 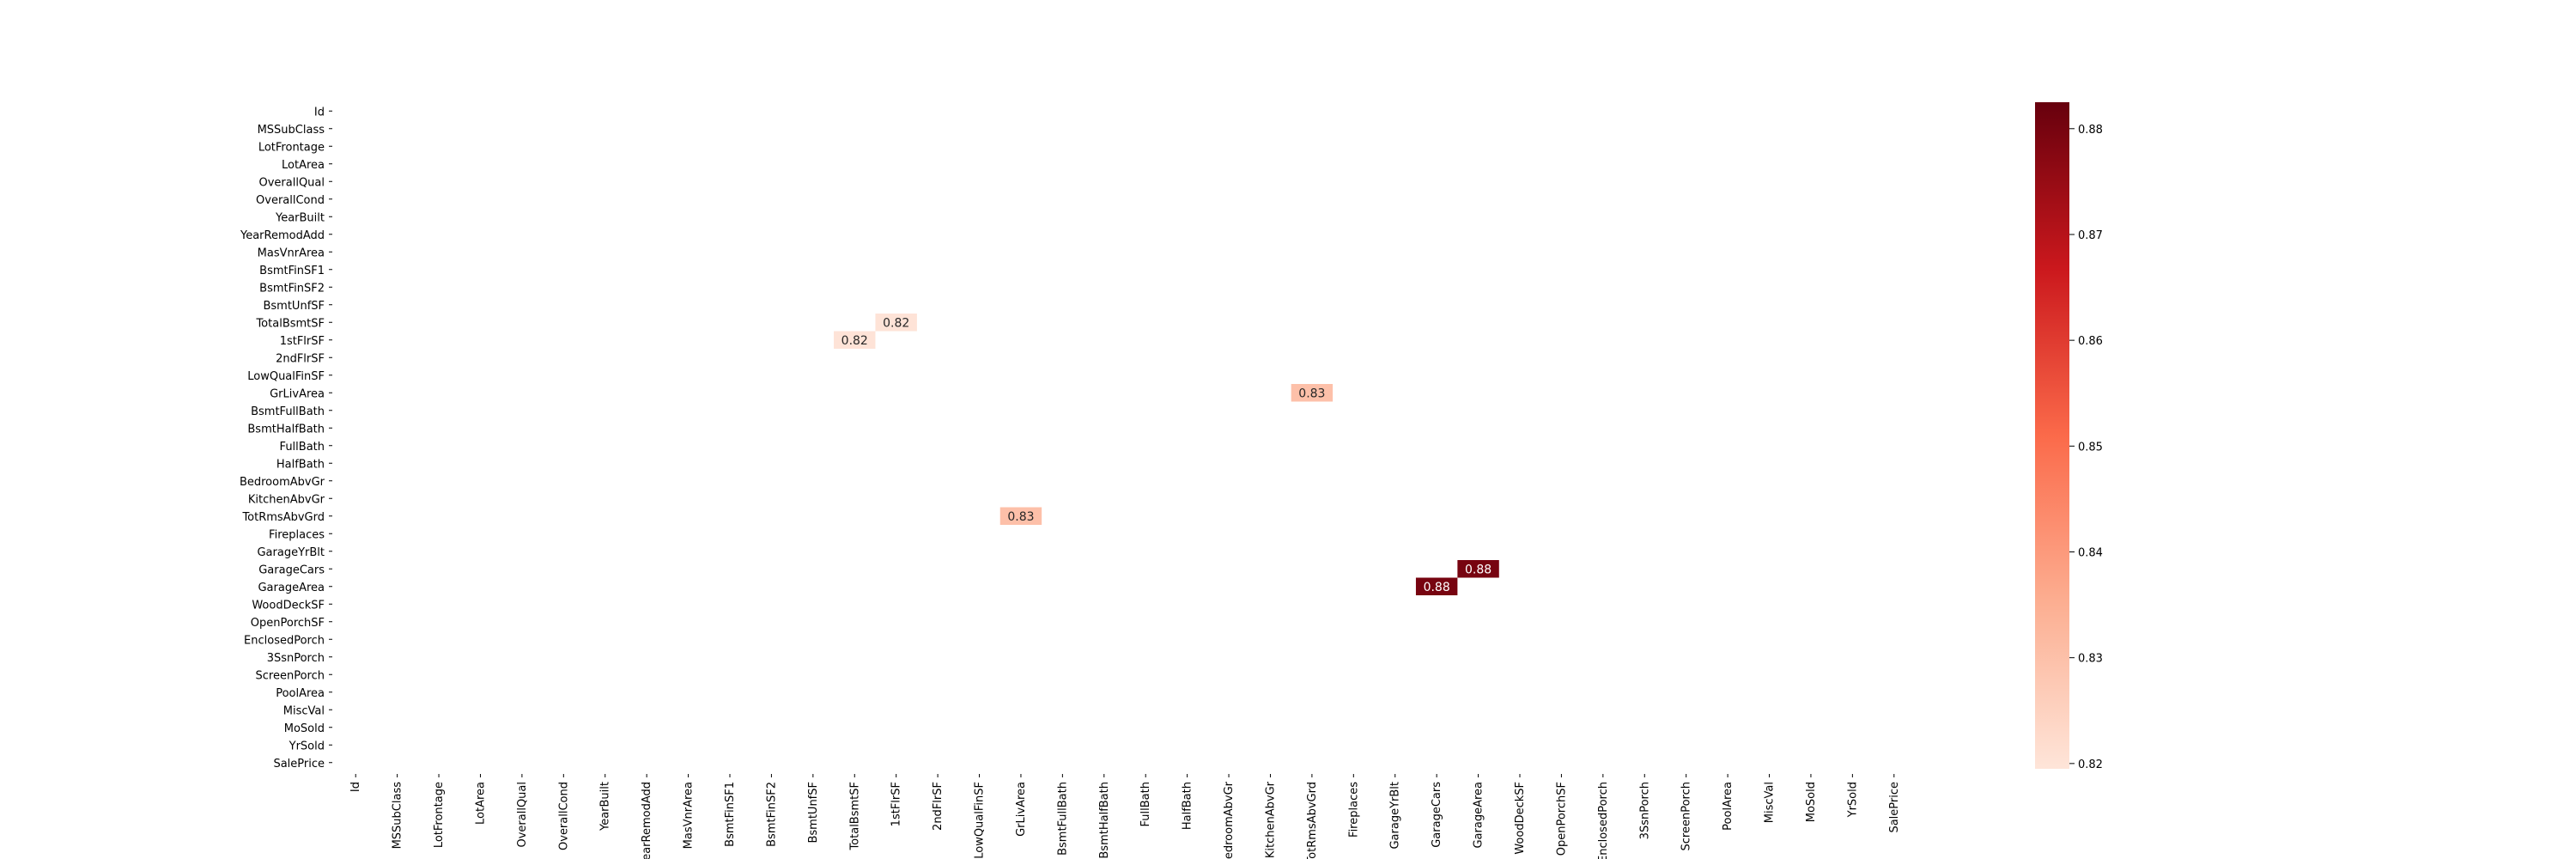 I want to click on x-tick-label: BsmtUnfSF, so click(x=813, y=813).